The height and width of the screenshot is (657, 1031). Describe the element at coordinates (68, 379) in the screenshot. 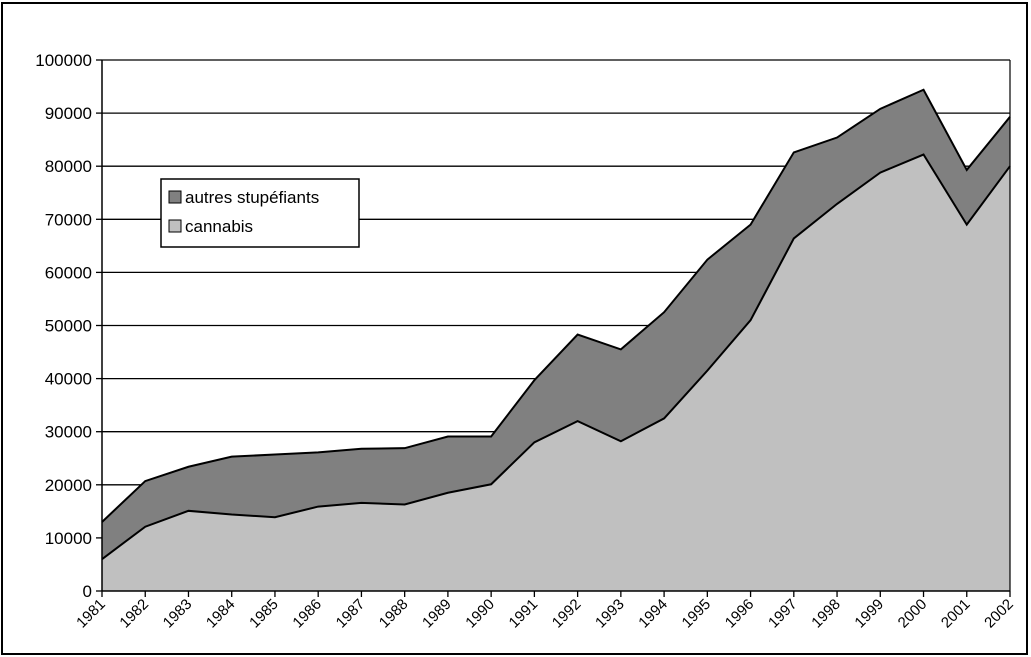

I see `y-tick-label: 40000` at that location.